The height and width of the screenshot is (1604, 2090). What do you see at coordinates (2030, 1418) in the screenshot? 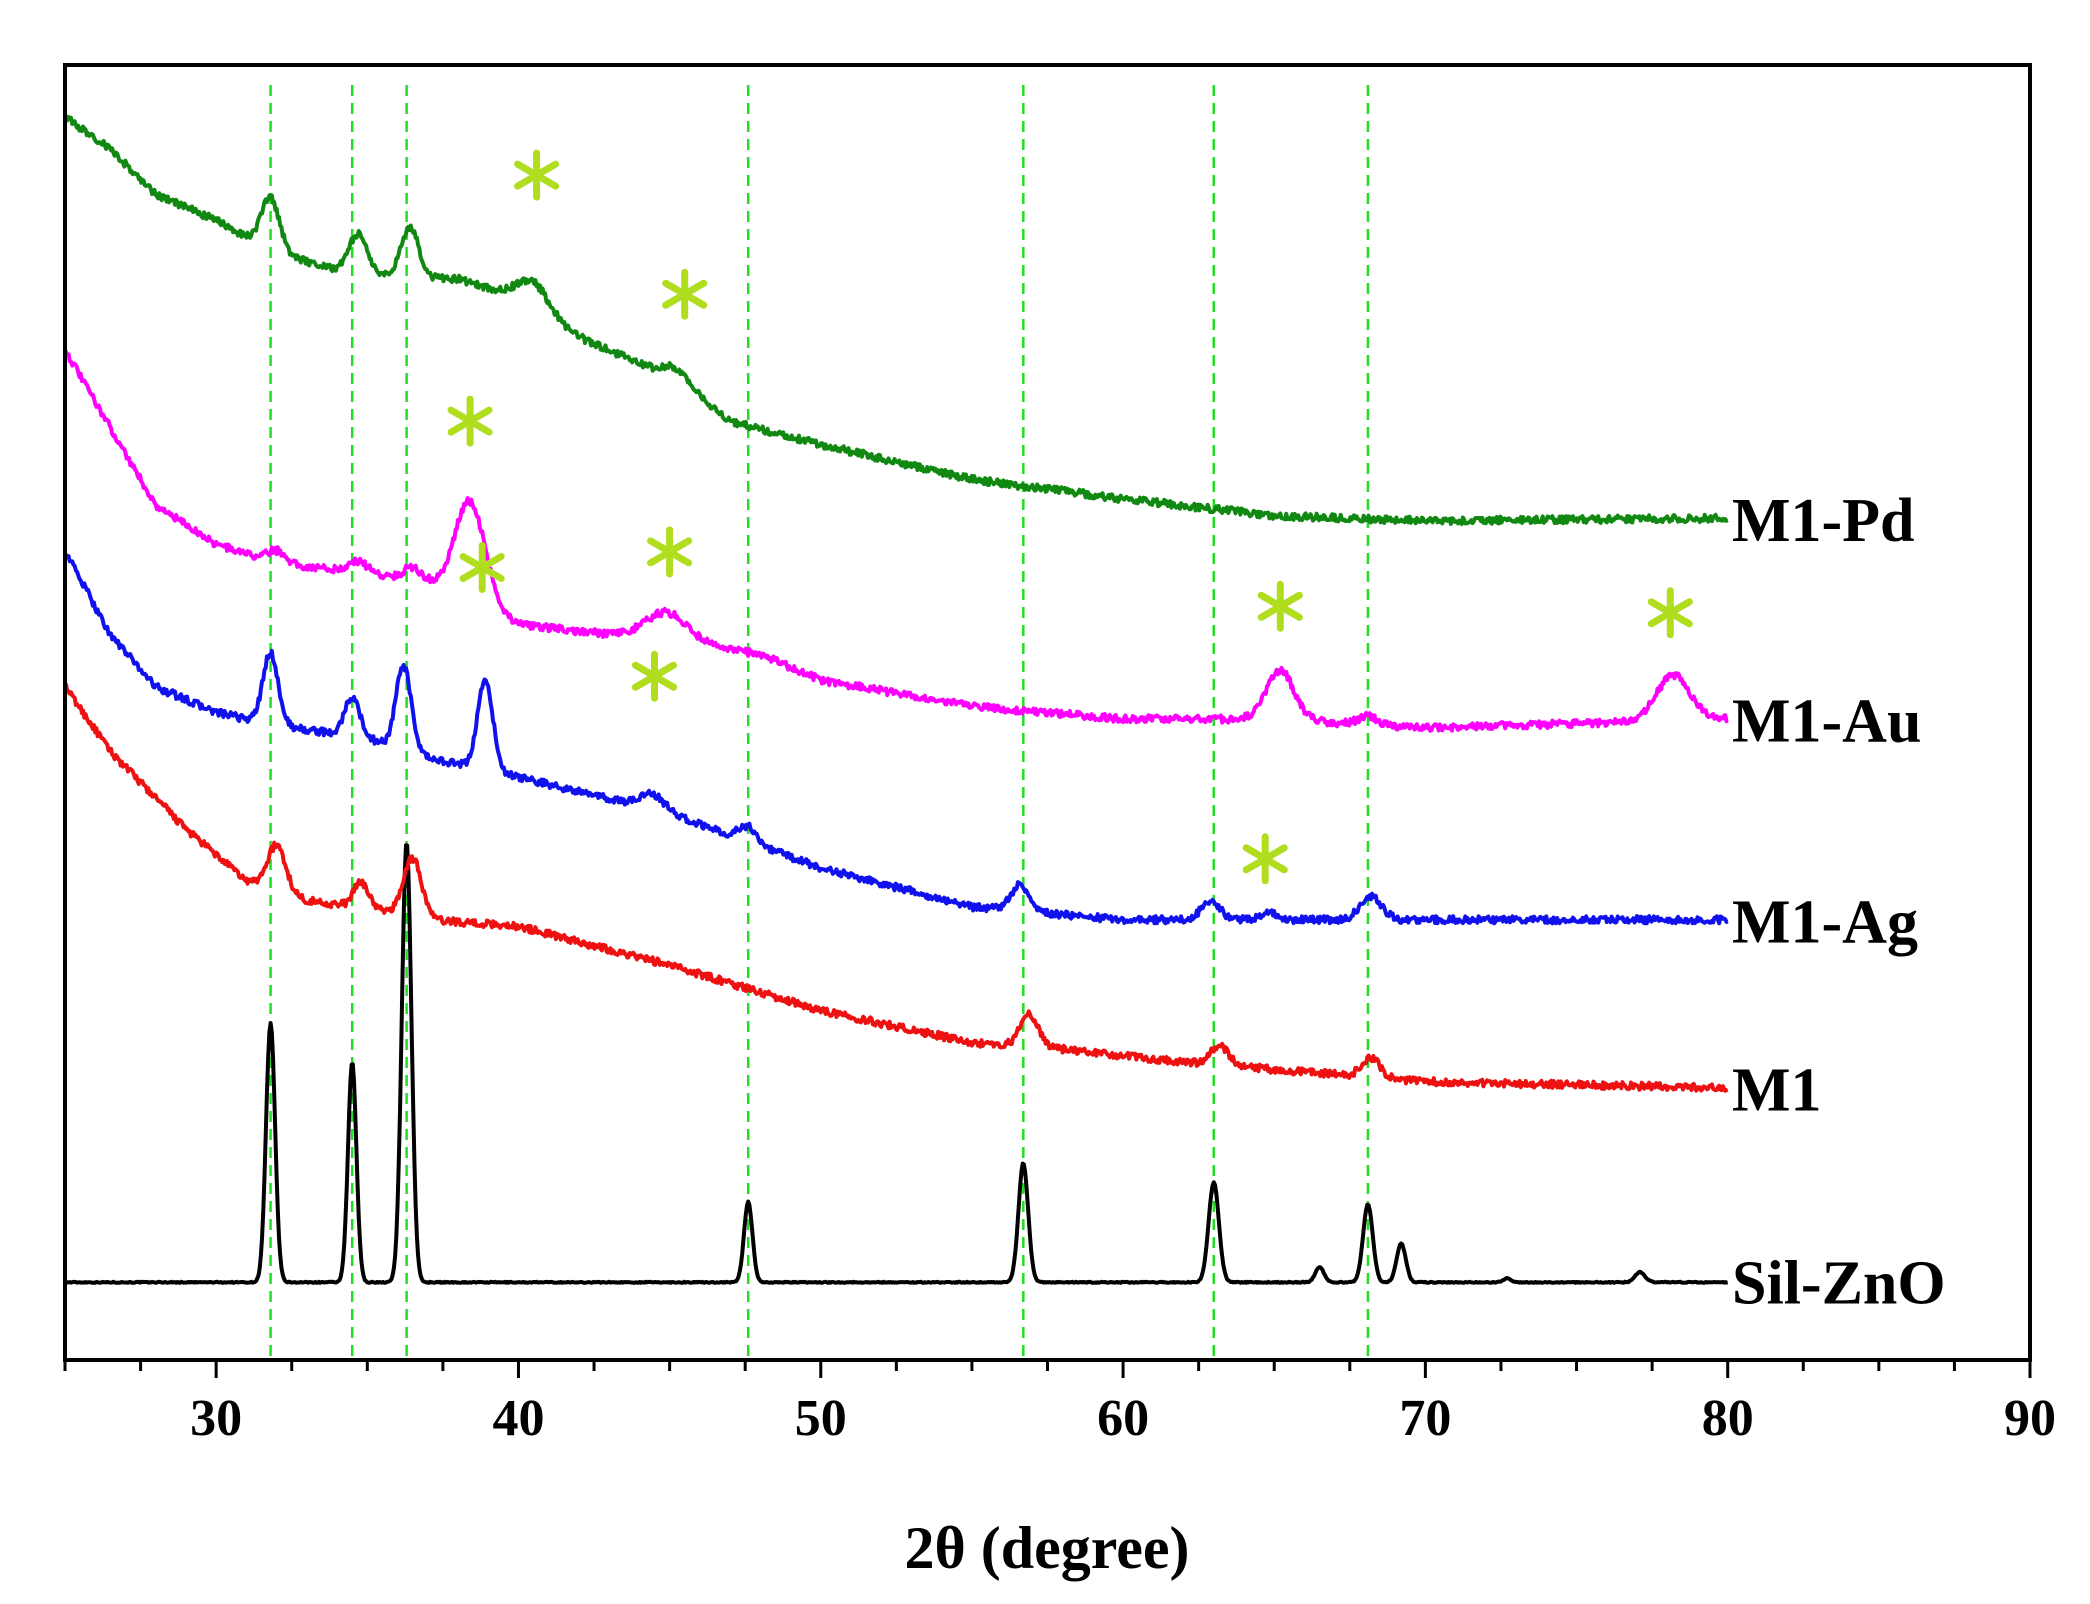
I see `x-tick-label-90: 90` at bounding box center [2030, 1418].